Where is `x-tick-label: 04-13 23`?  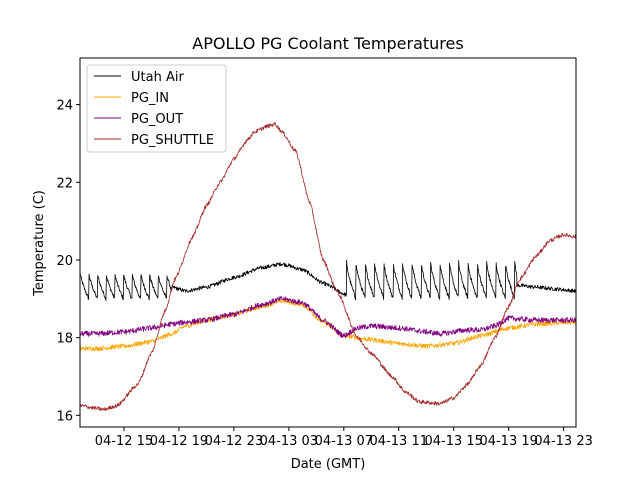
x-tick-label: 04-13 23 is located at coordinates (563, 441).